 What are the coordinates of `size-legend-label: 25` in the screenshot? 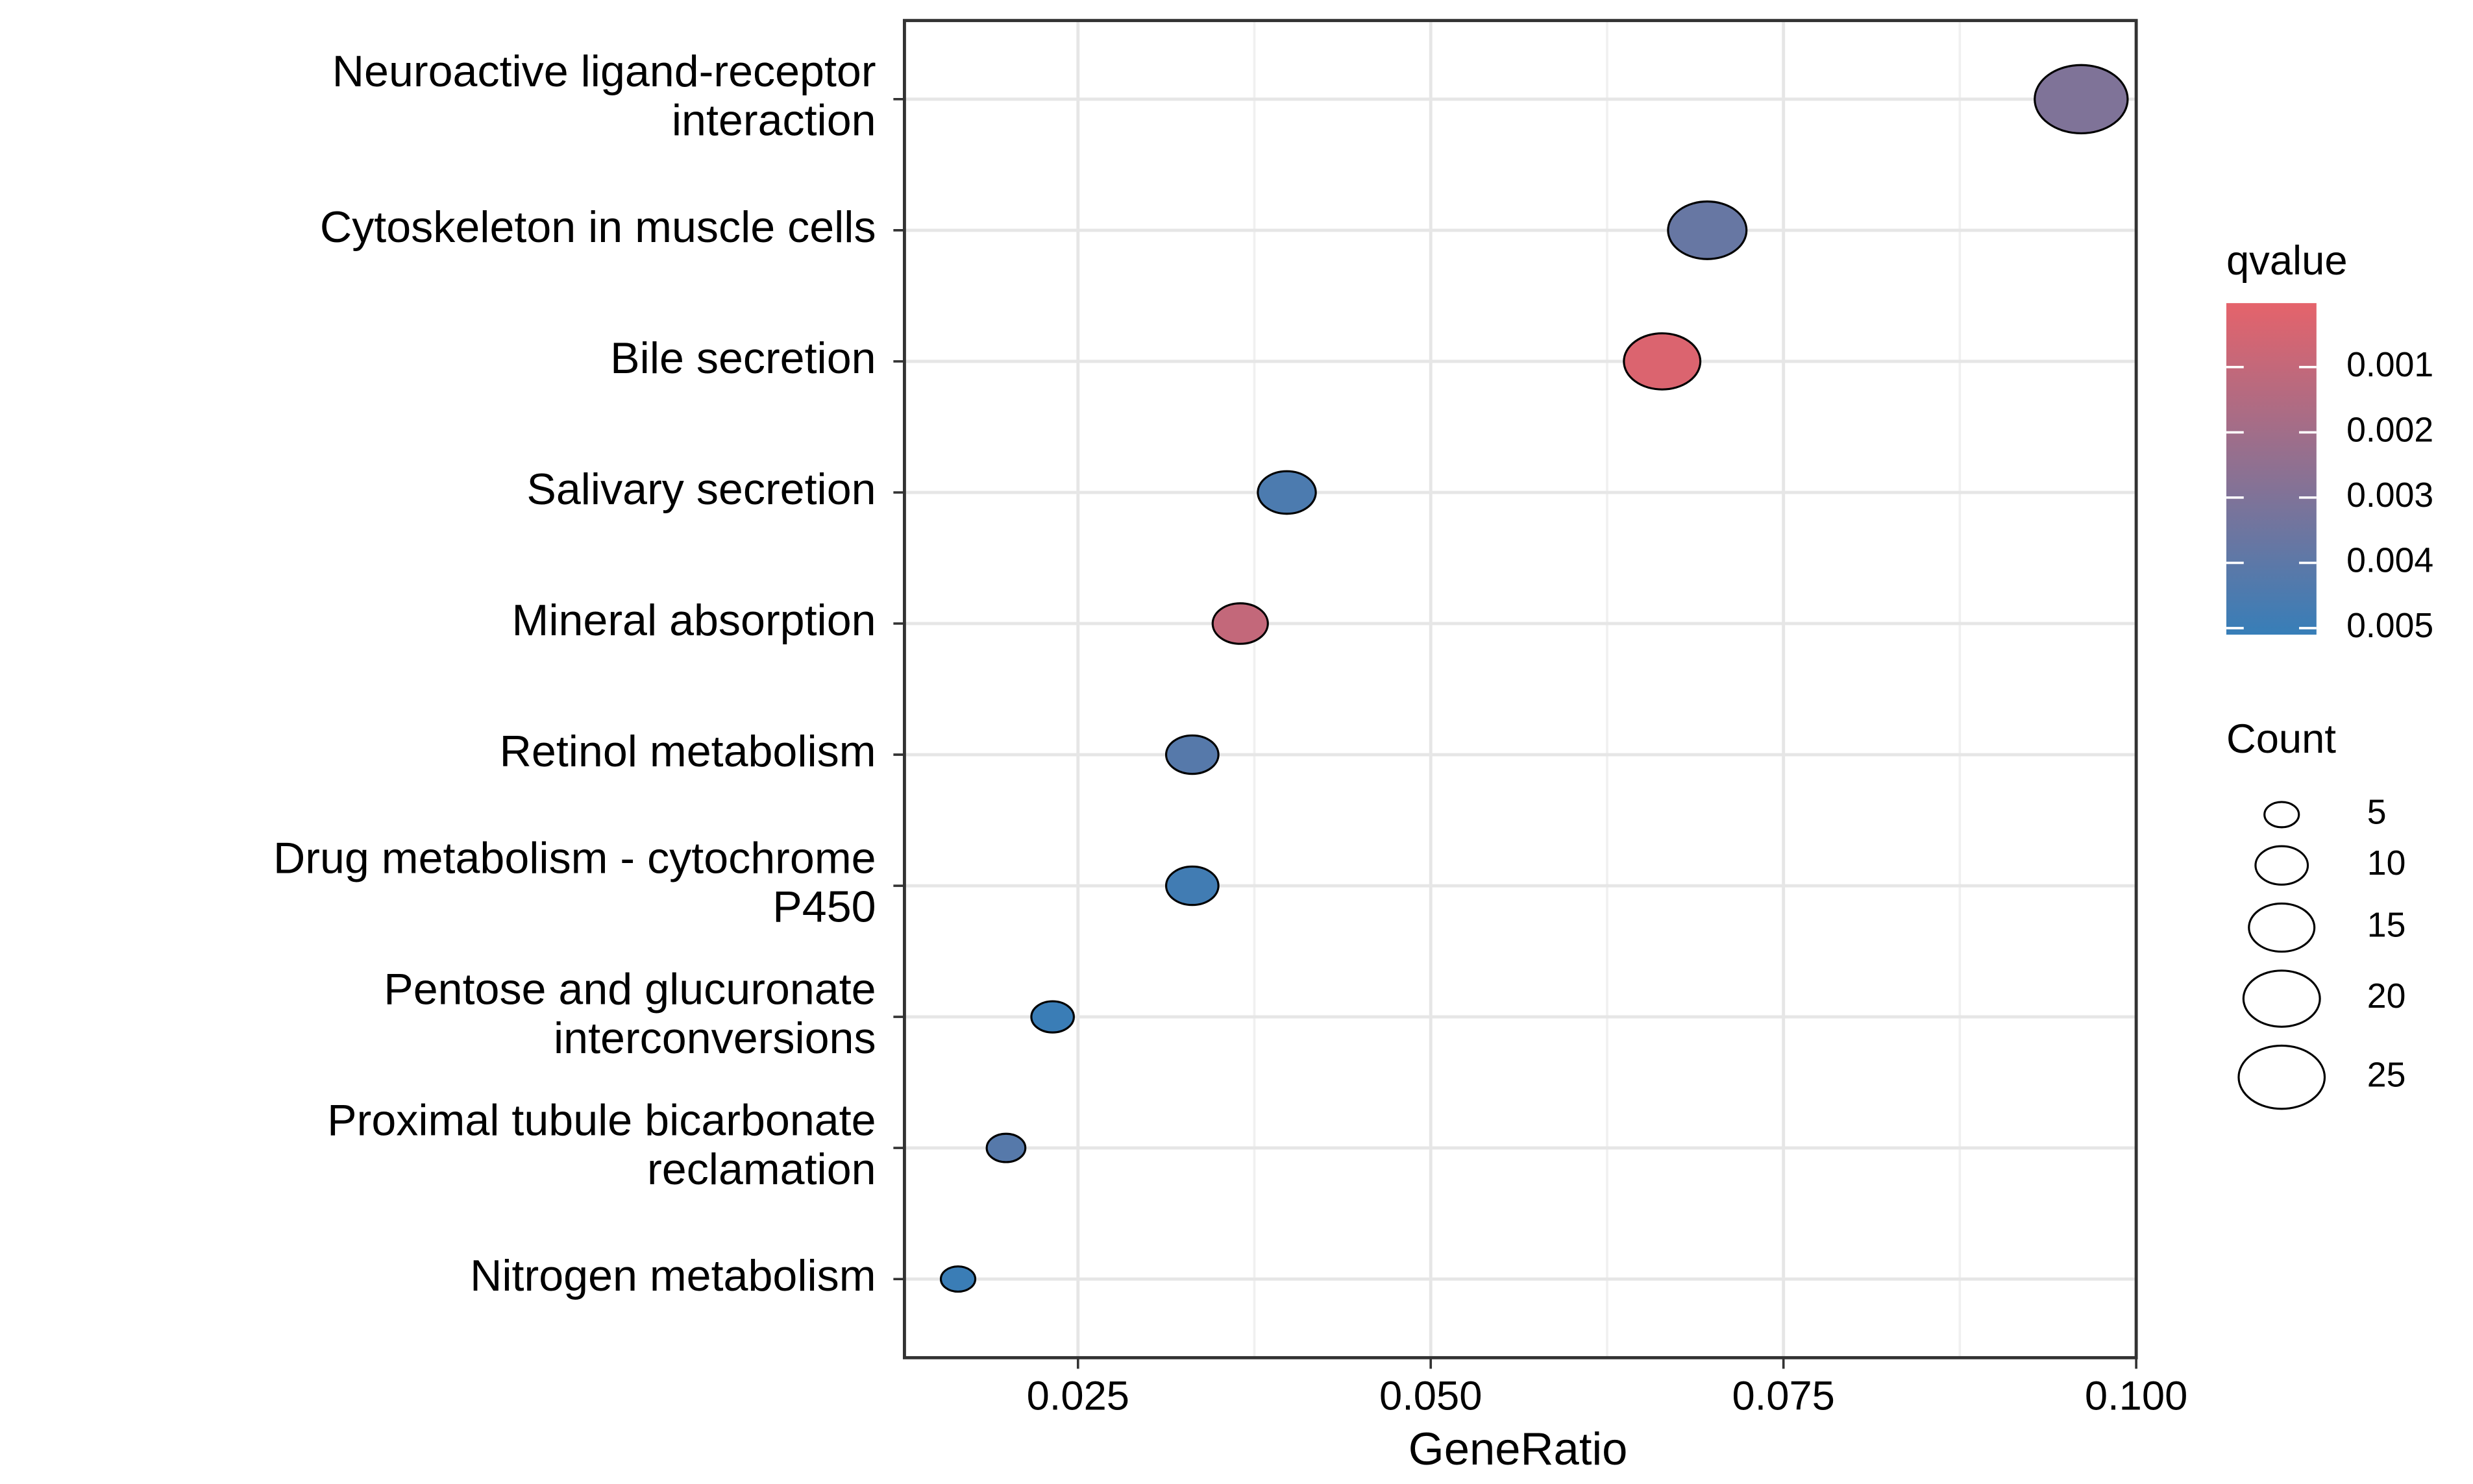 It's located at (2386, 1075).